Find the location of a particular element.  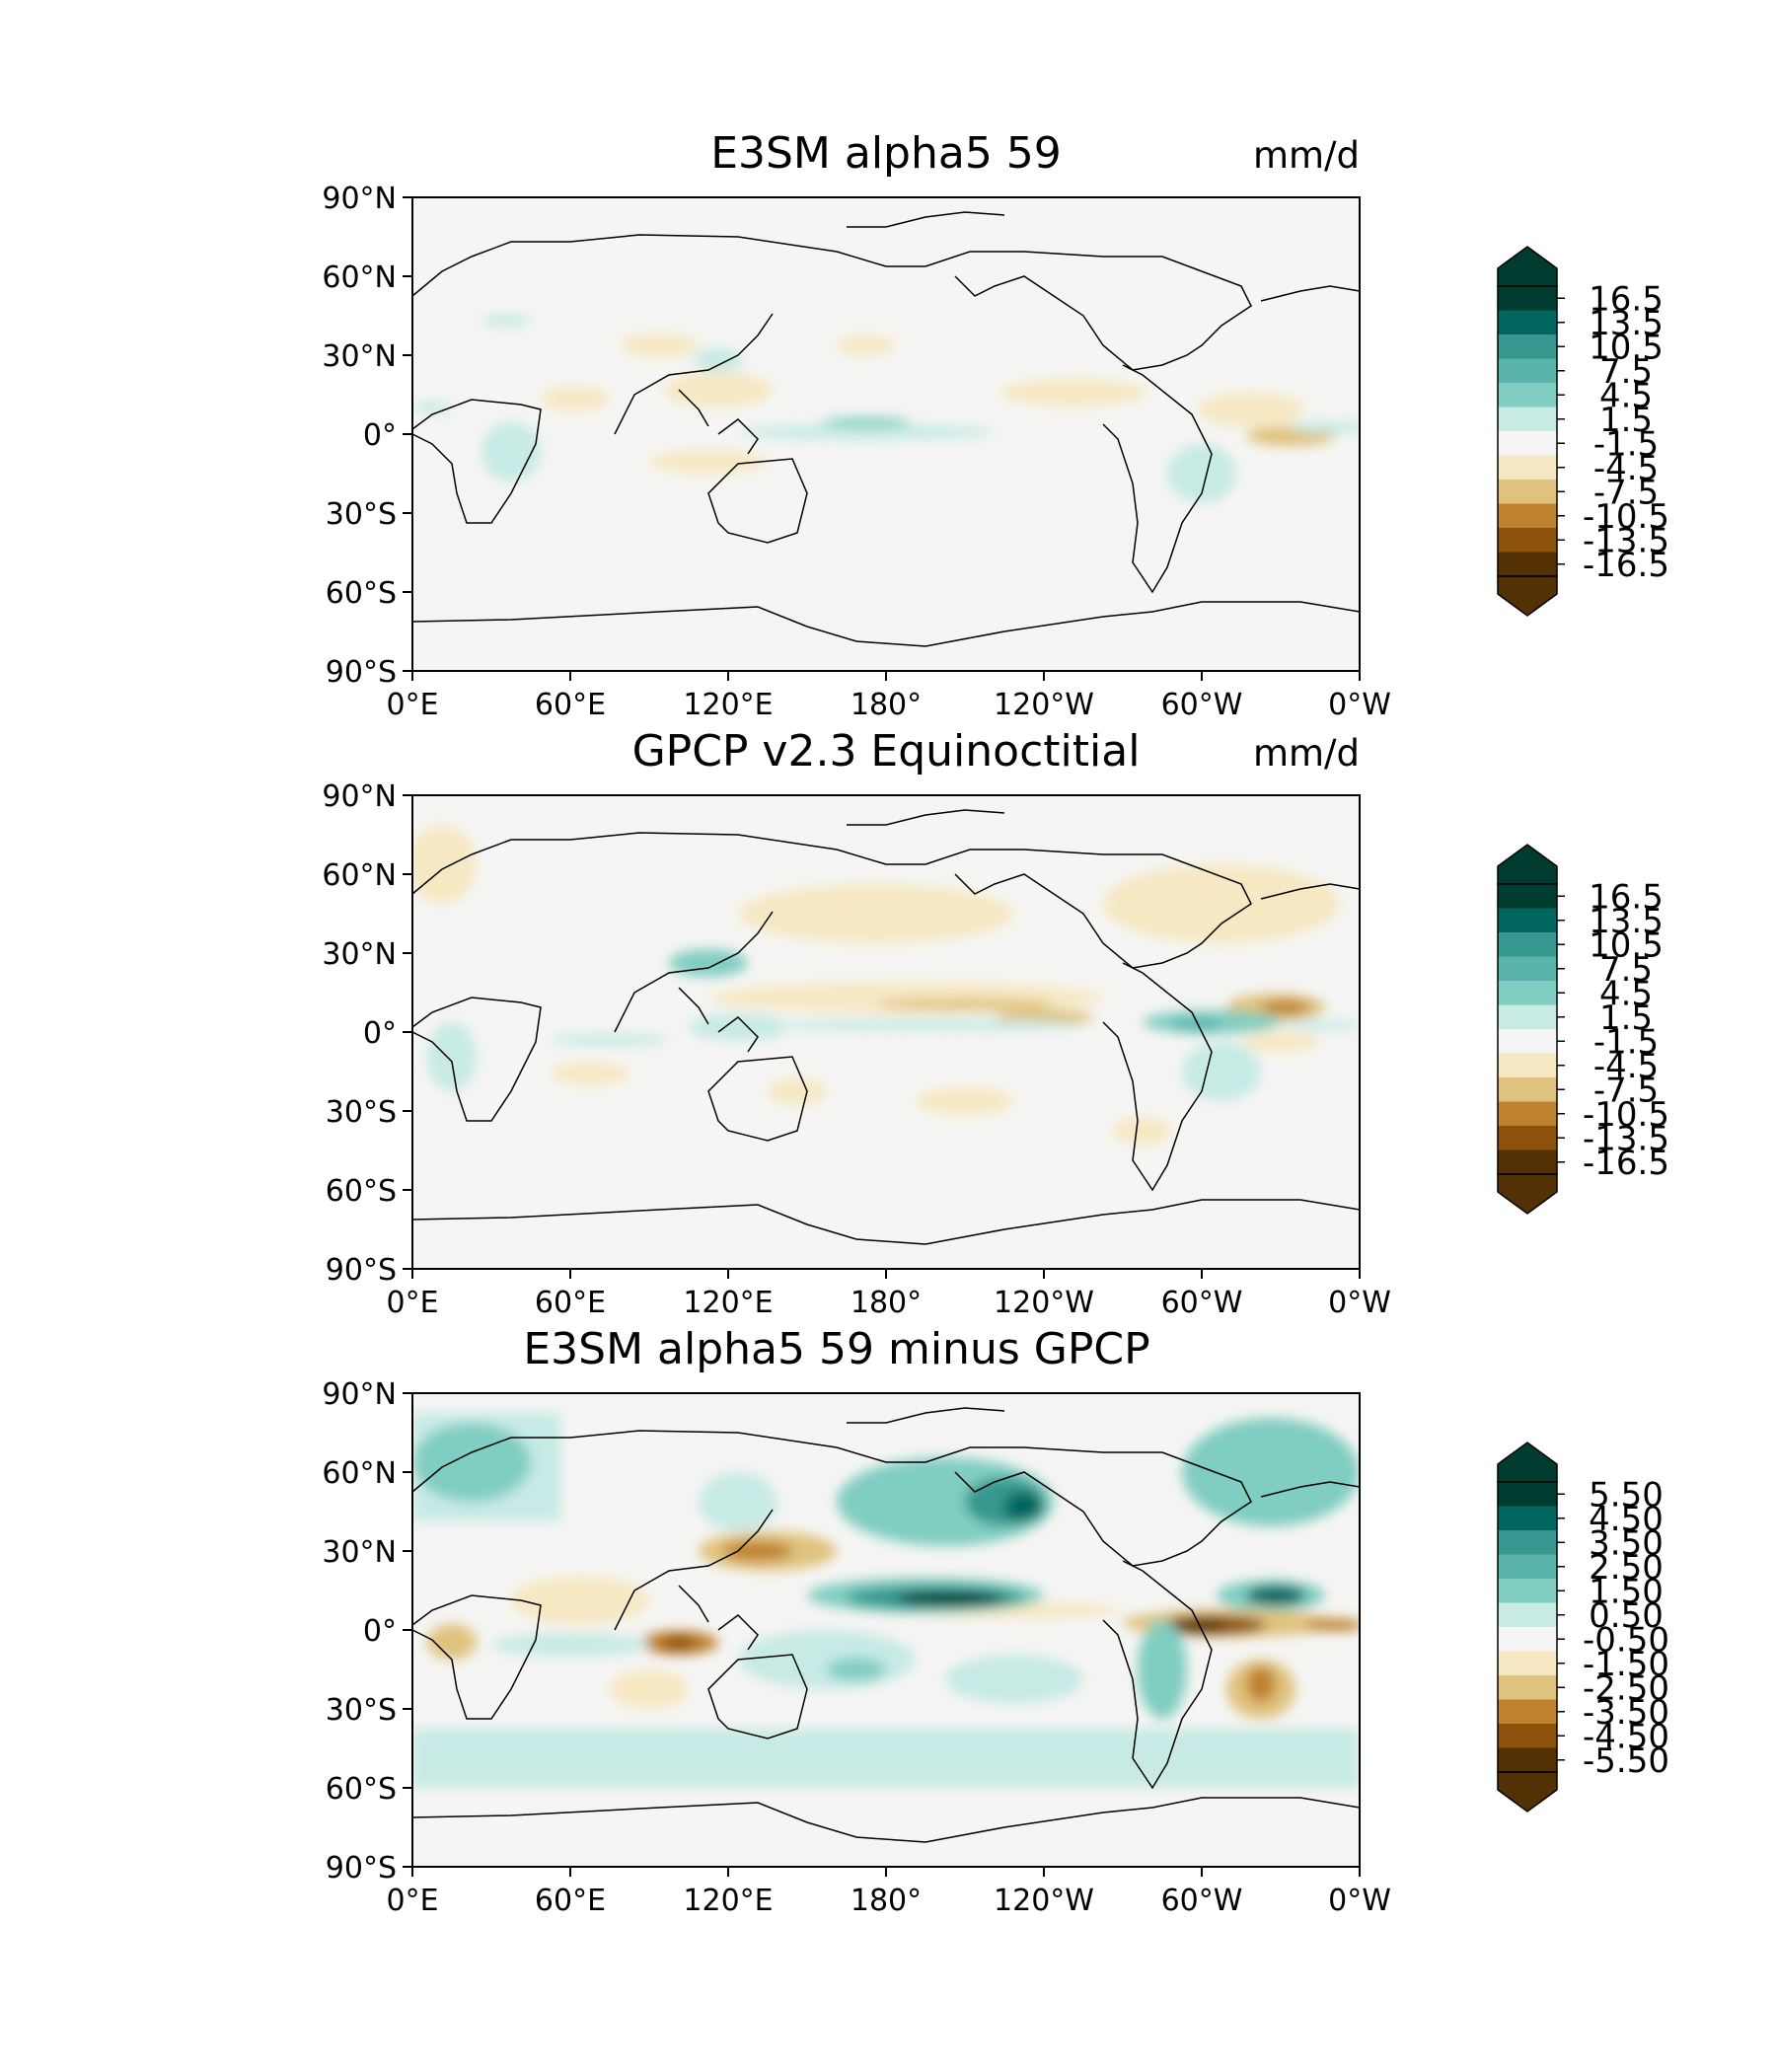

x-tick-label: 120°E is located at coordinates (728, 705).